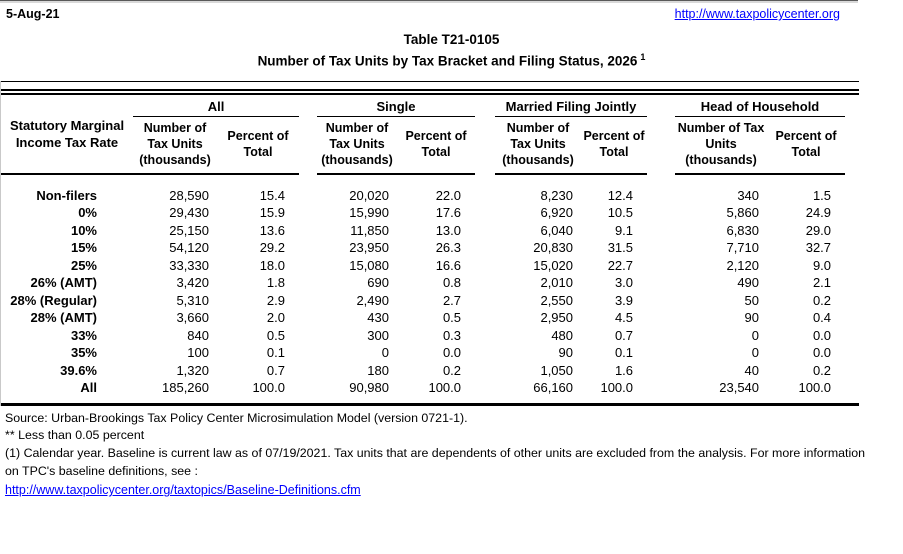 This screenshot has height=554, width=903. I want to click on row-label: 28% (Regular), so click(53, 300).